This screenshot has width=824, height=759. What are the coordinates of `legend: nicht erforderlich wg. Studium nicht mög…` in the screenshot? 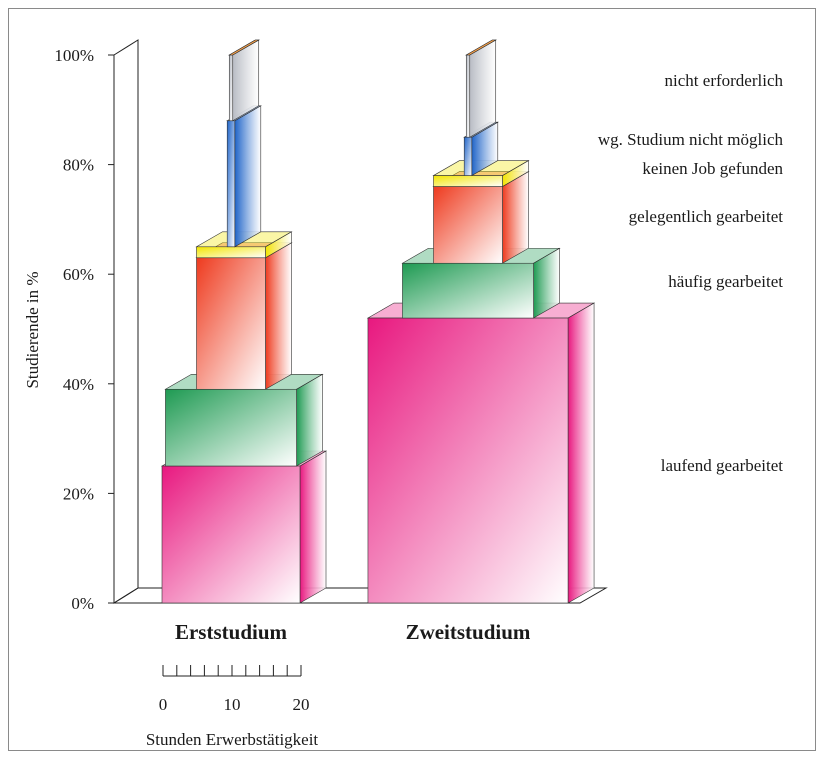 It's located at (691, 273).